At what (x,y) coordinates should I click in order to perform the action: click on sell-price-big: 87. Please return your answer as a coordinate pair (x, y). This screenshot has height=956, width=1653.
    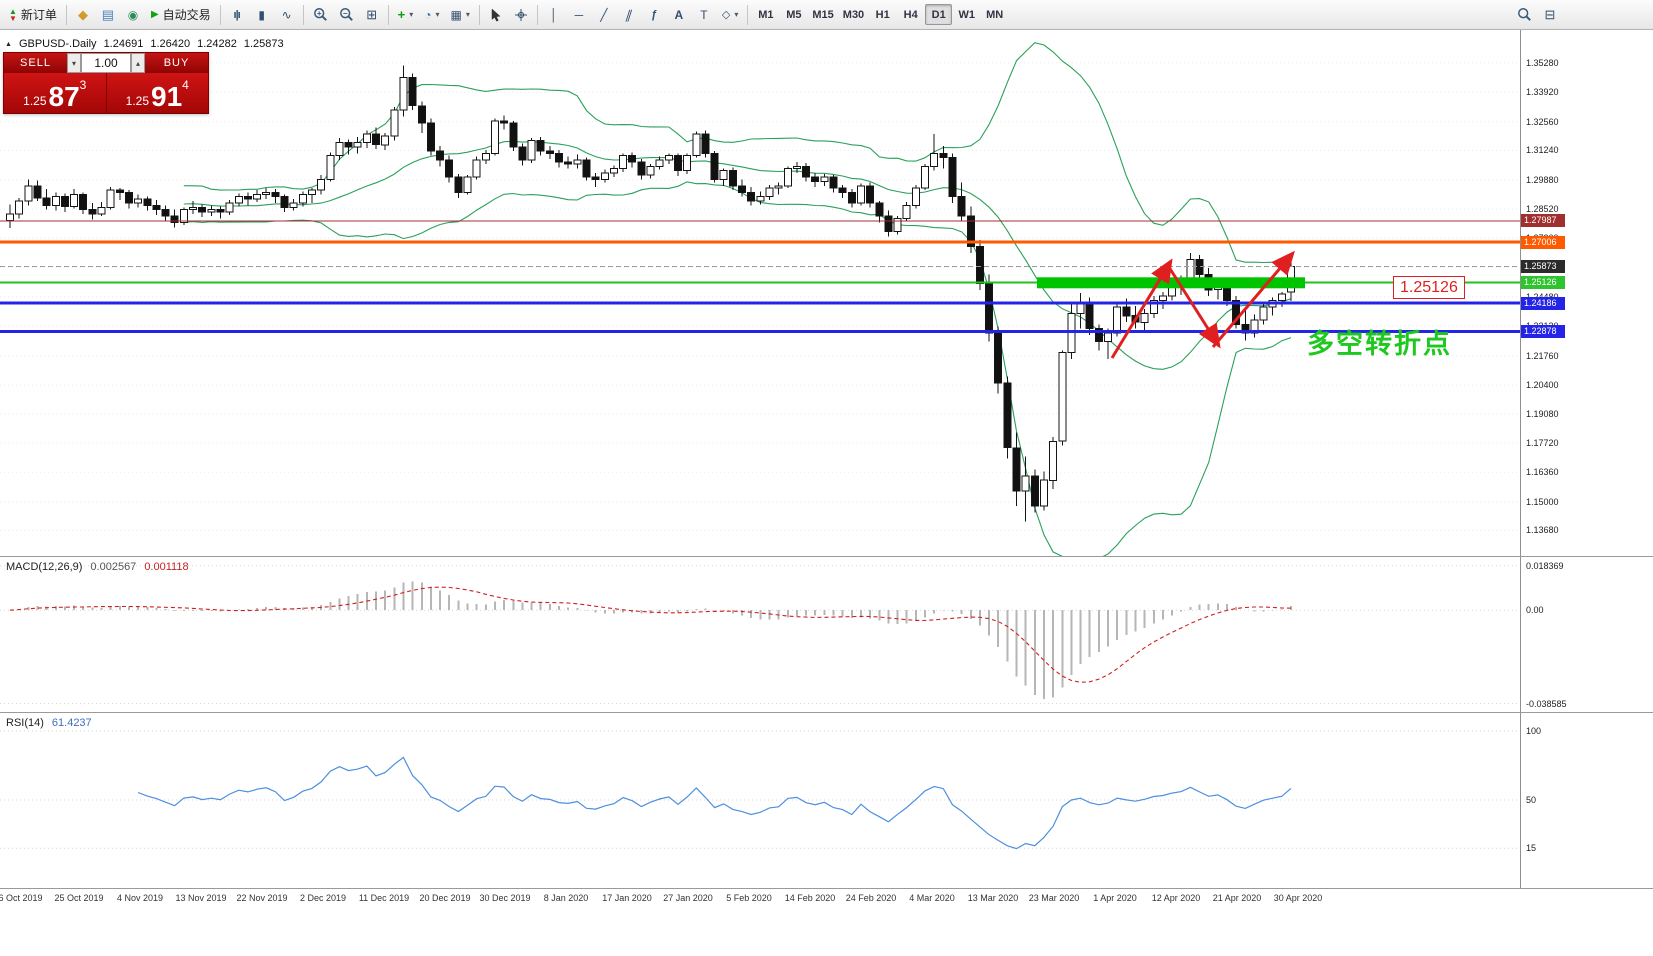
    Looking at the image, I should click on (64, 96).